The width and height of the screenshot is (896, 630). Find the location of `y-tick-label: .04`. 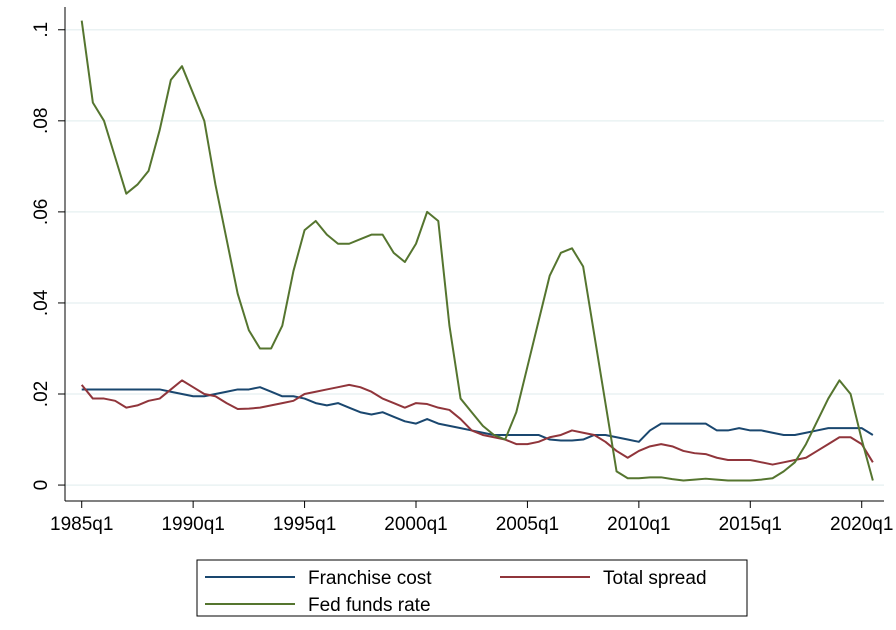

y-tick-label: .04 is located at coordinates (41, 302).